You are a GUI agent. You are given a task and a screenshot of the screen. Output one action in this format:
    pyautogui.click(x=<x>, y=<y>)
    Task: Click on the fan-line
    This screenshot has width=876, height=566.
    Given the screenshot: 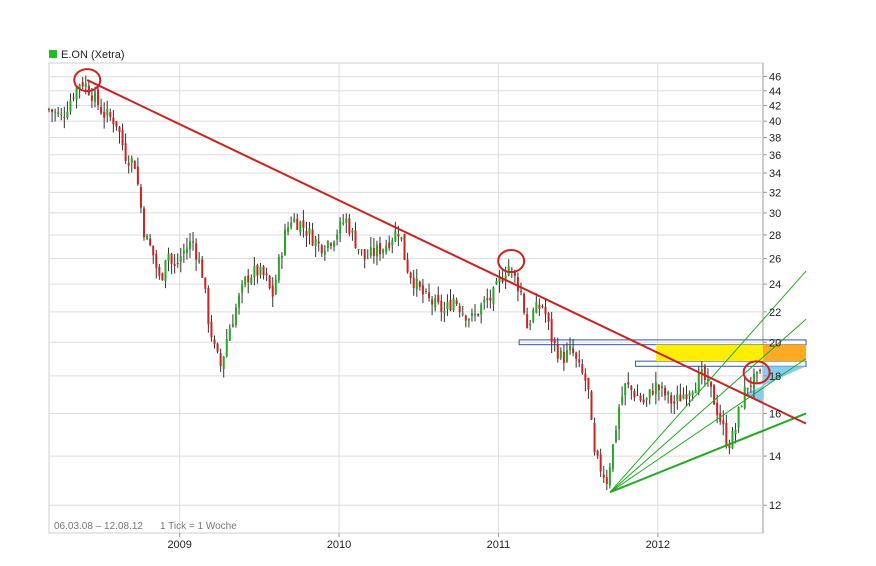 What is the action you would take?
    pyautogui.click(x=708, y=405)
    